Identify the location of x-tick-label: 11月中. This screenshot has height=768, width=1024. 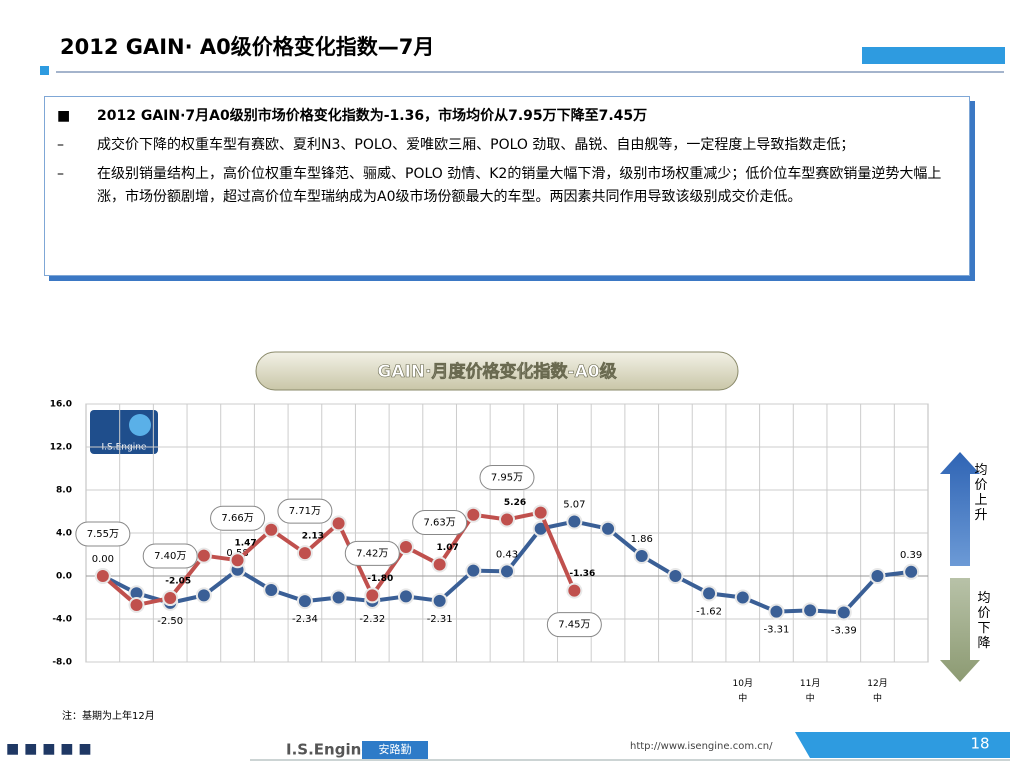
(810, 691).